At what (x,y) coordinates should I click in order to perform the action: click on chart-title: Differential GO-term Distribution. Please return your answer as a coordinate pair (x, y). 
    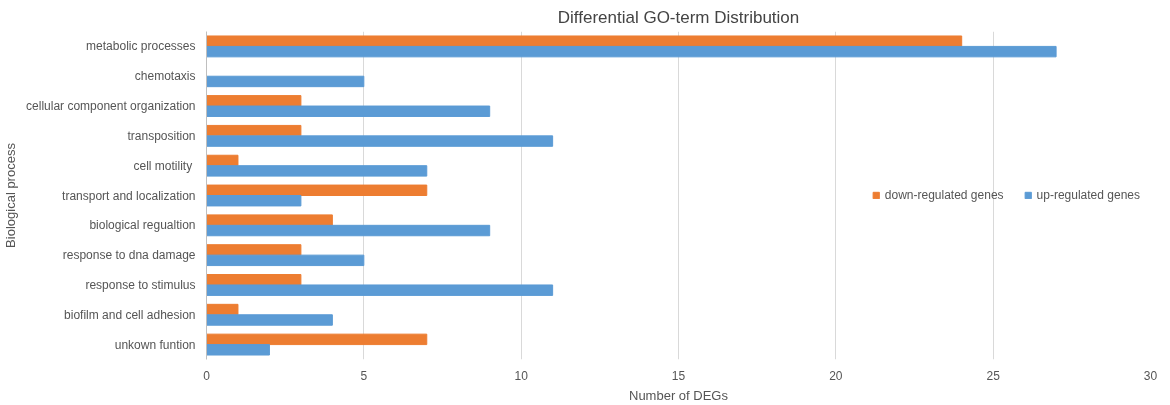
    Looking at the image, I should click on (678, 17).